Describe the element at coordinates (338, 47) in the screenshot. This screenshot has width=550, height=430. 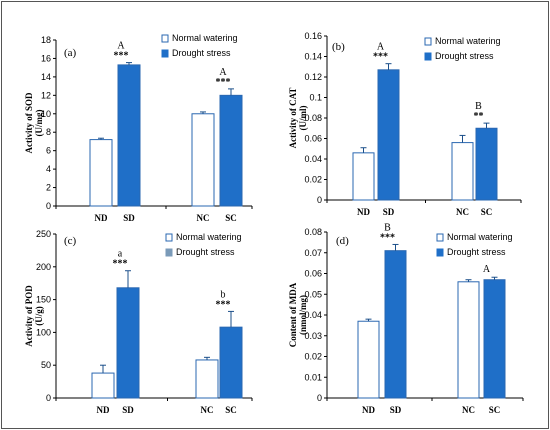
I see `panel-label: (b)` at that location.